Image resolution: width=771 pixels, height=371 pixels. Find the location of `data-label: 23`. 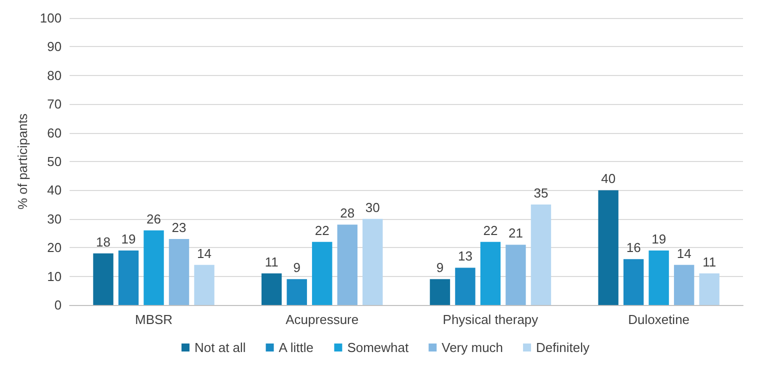

data-label: 23 is located at coordinates (179, 227).